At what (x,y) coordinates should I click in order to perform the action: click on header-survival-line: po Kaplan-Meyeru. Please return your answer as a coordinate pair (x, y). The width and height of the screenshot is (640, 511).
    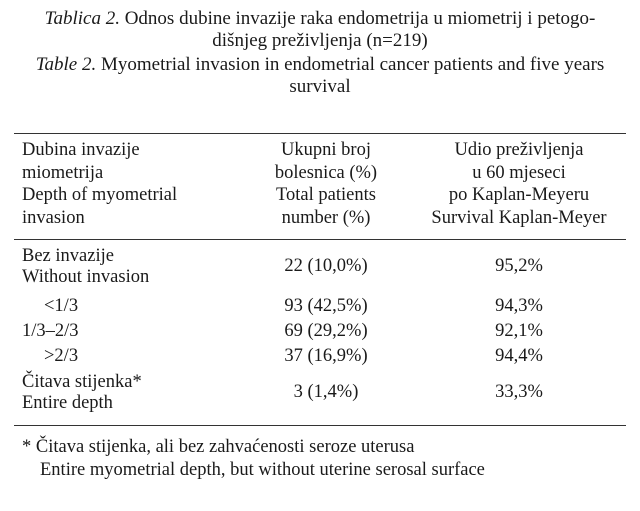
    Looking at the image, I should click on (519, 195).